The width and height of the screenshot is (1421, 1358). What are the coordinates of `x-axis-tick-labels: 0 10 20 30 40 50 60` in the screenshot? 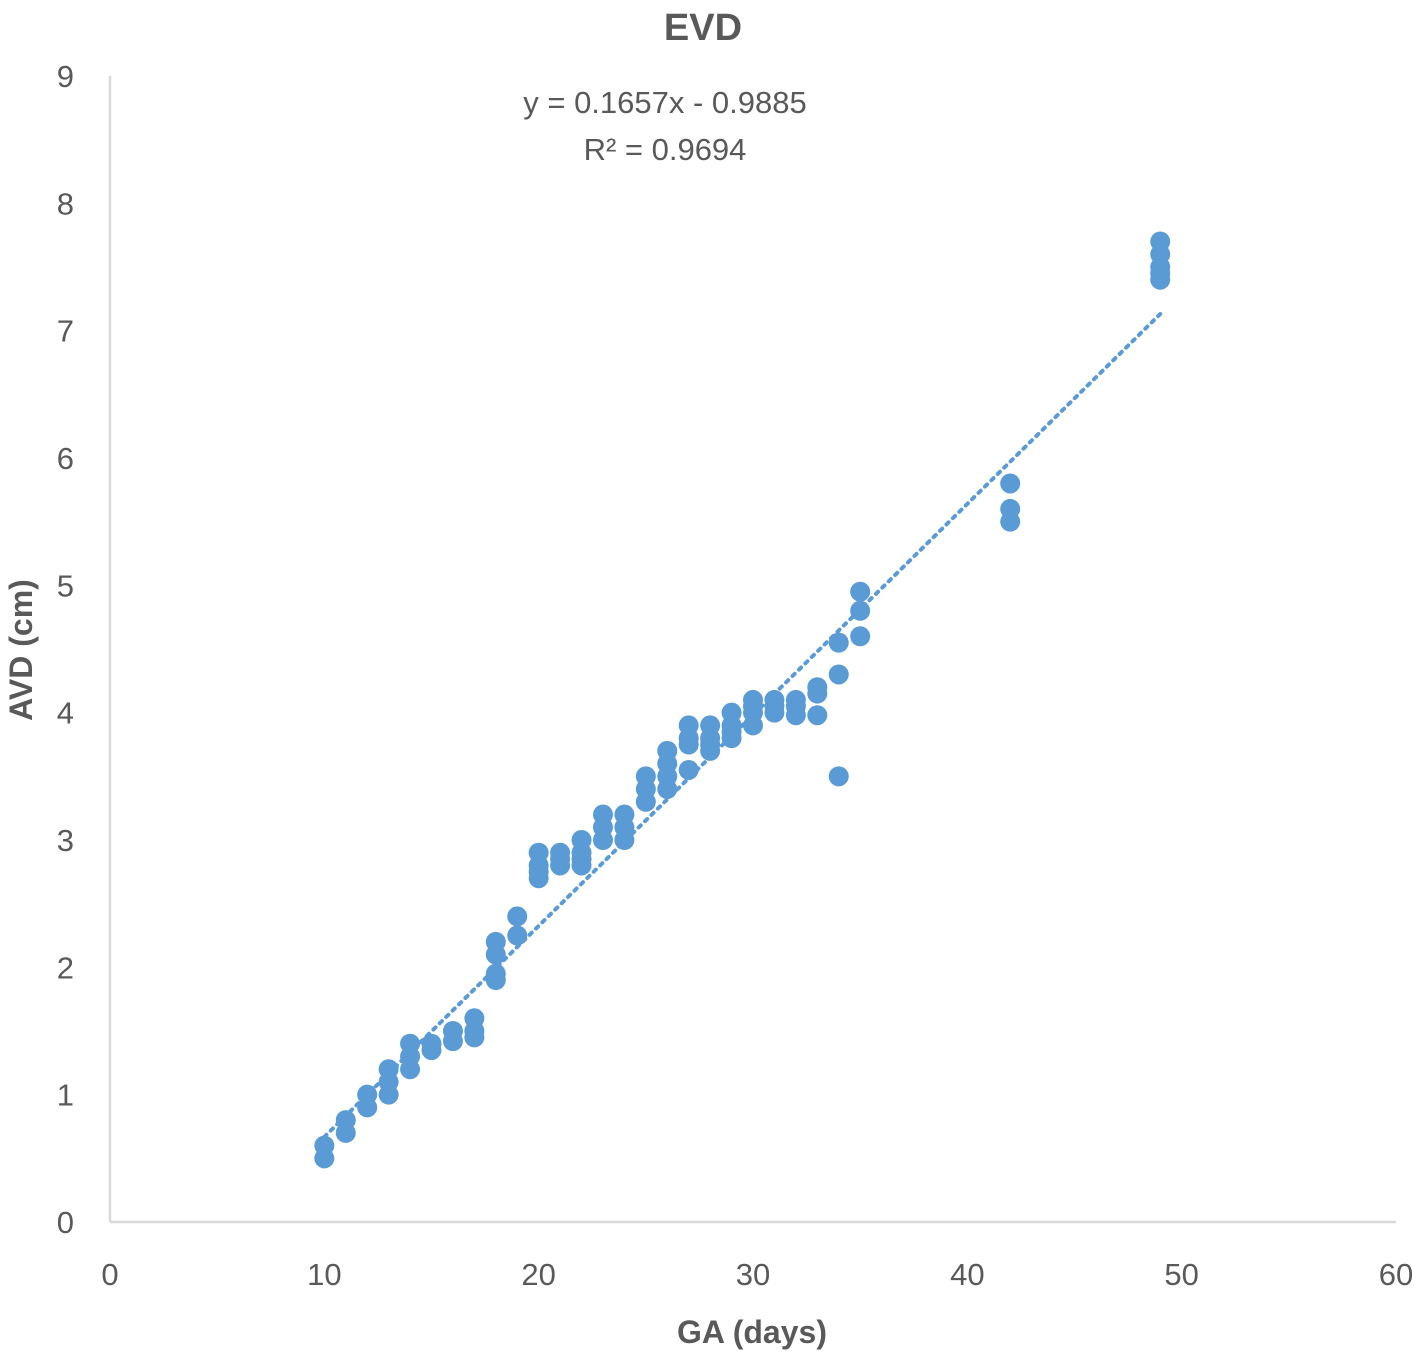 It's located at (757, 1274).